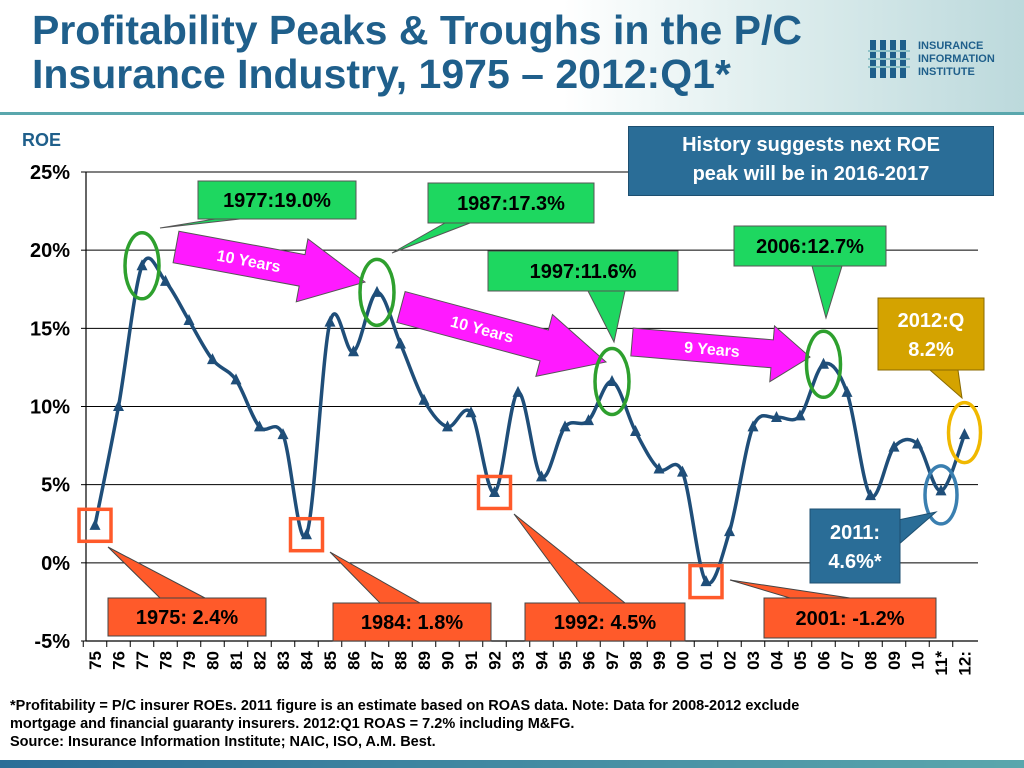  What do you see at coordinates (448, 660) in the screenshot?
I see `x-tick-label: 90` at bounding box center [448, 660].